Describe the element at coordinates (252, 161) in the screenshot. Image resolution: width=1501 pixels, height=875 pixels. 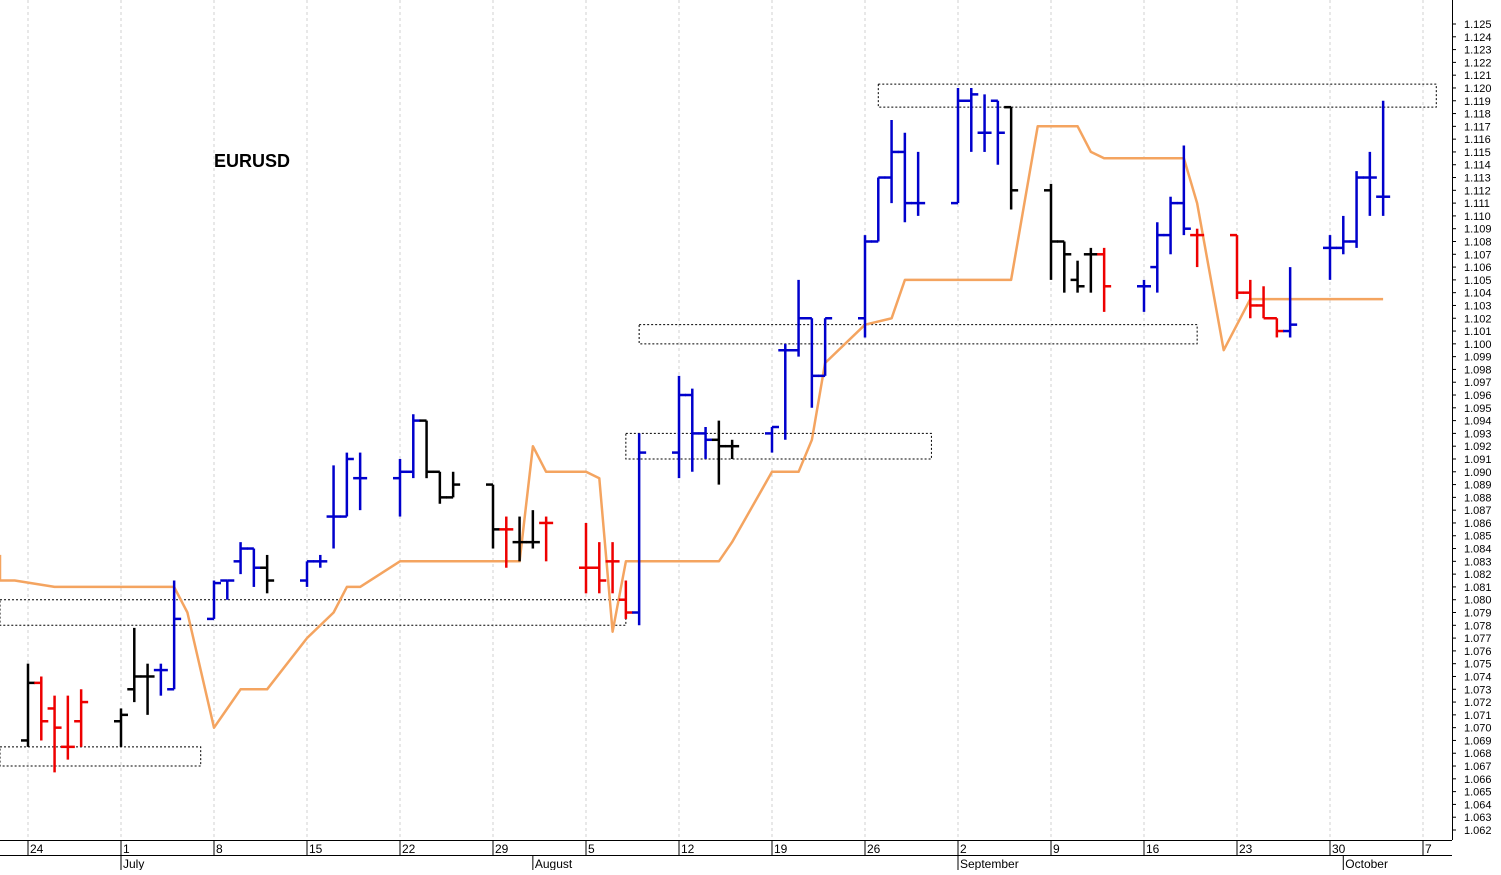
I see `chart-title: EURUSD` at that location.